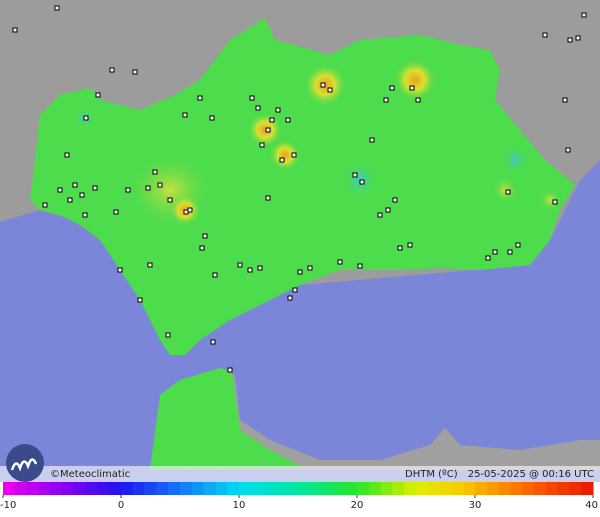 Image resolution: width=600 pixels, height=517 pixels. I want to click on colorbar: -10 0 10 20 30 40, so click(299, 496).